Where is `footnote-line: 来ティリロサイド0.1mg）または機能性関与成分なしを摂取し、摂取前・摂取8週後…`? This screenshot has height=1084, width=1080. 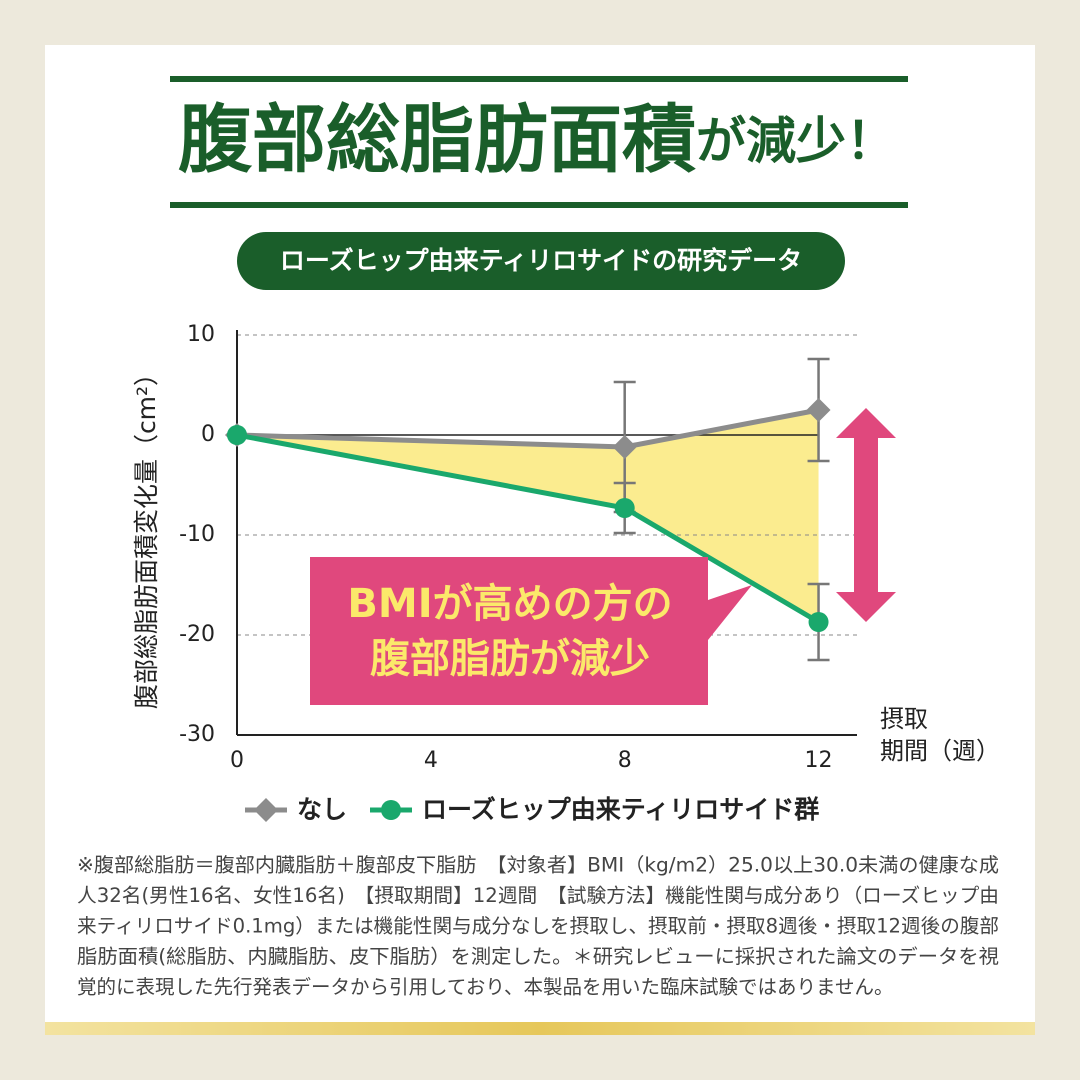
footnote-line: 来ティリロサイド0.1mg）または機能性関与成分なしを摂取し、摂取前・摂取8週後… is located at coordinates (538, 926).